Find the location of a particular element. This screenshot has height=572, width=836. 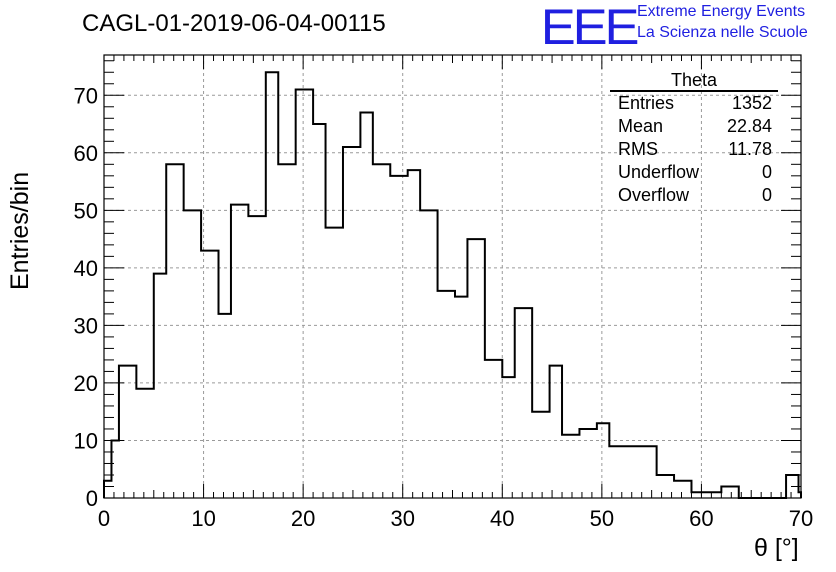

y-tick-label: 40 is located at coordinates (86, 268).